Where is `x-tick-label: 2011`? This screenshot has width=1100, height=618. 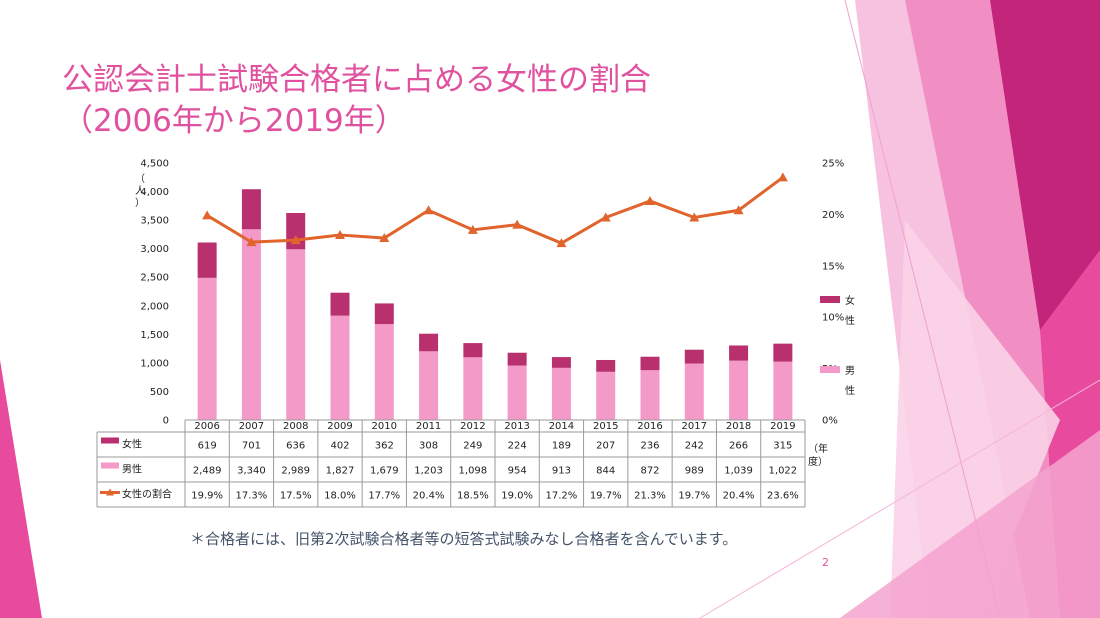
x-tick-label: 2011 is located at coordinates (428, 426).